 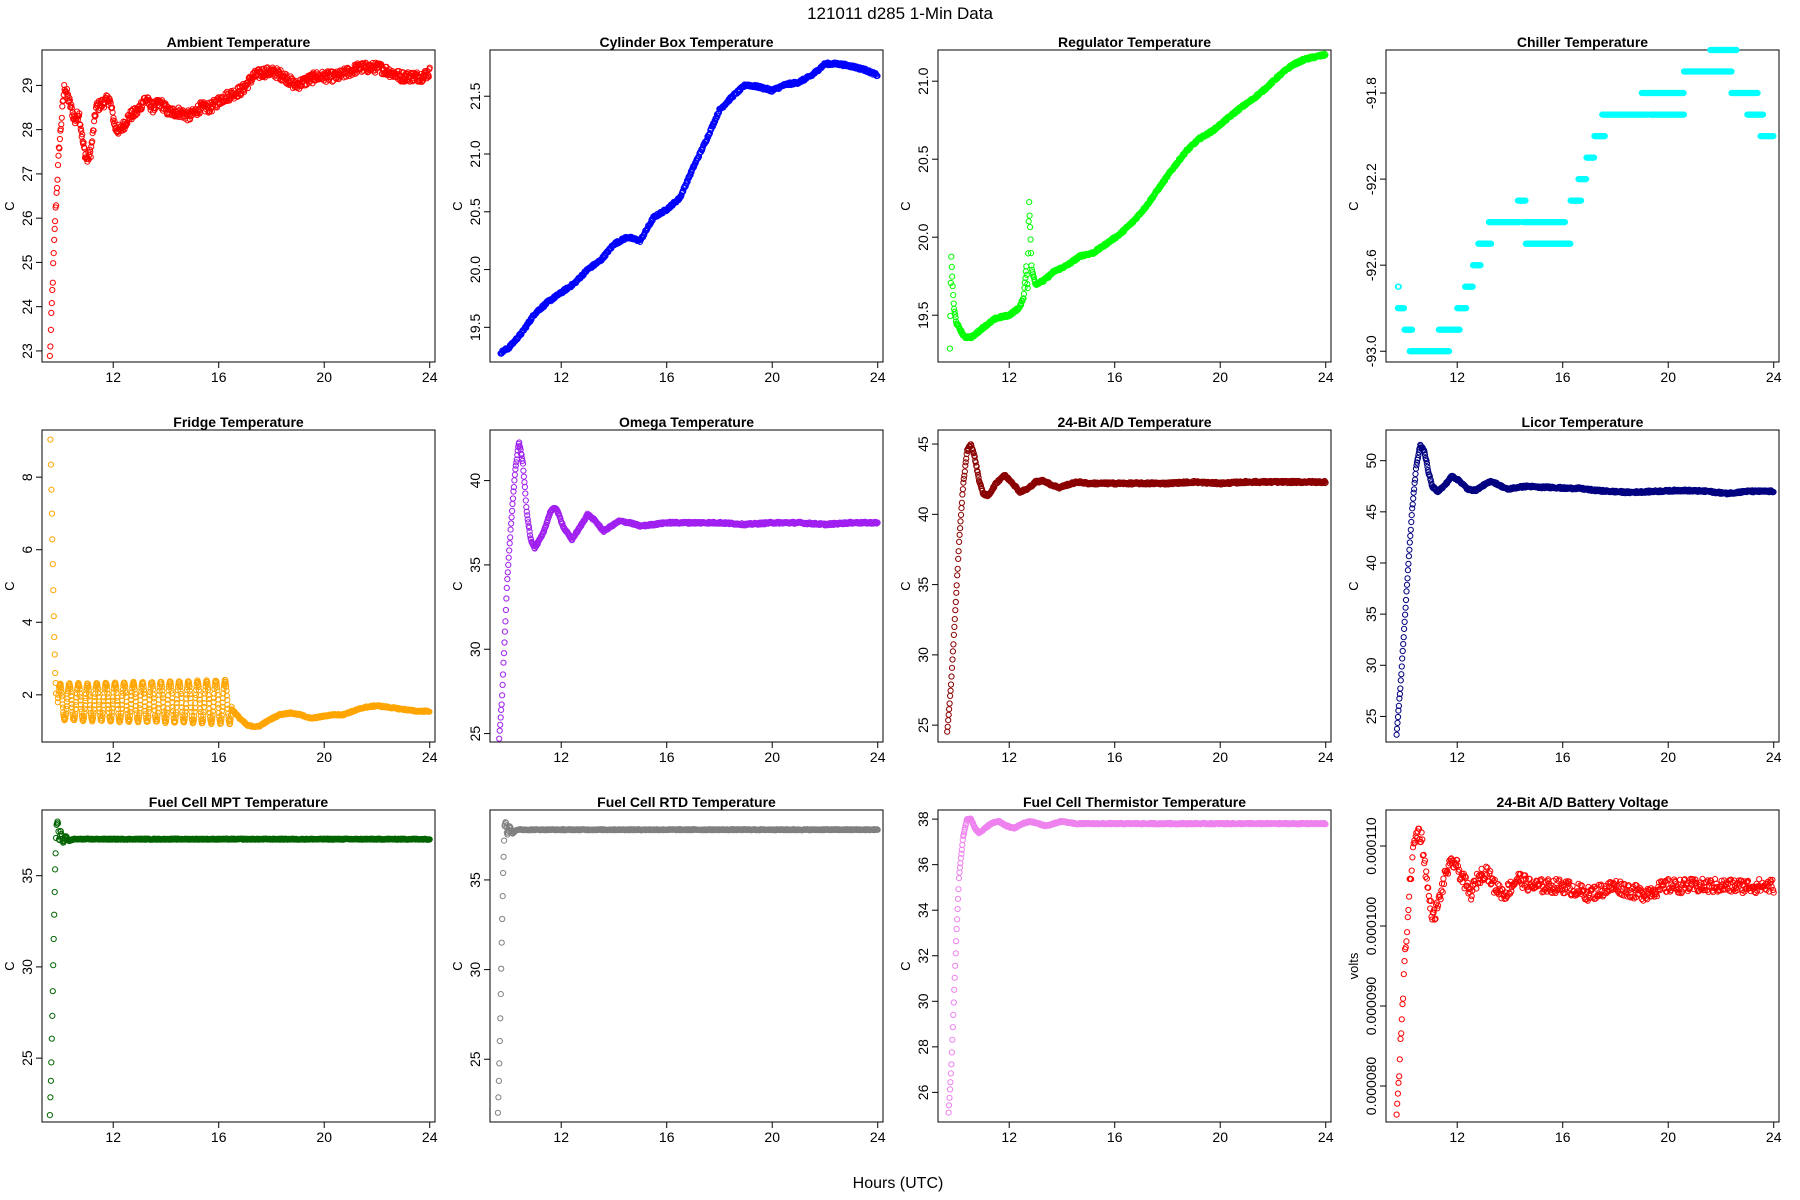 I want to click on y-tick-label: 21.5, so click(x=475, y=95).